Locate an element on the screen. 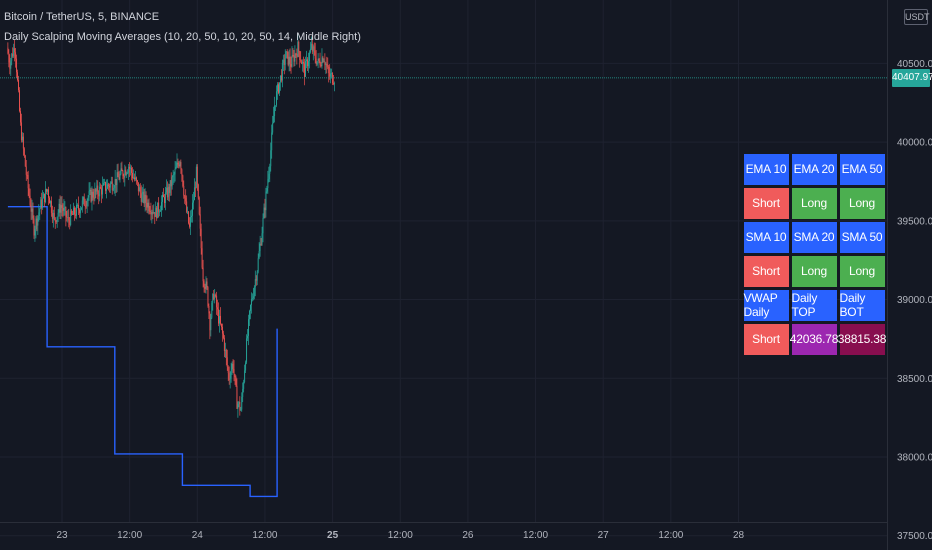 The width and height of the screenshot is (932, 550). y-tick-label: 40500.00 is located at coordinates (914, 64).